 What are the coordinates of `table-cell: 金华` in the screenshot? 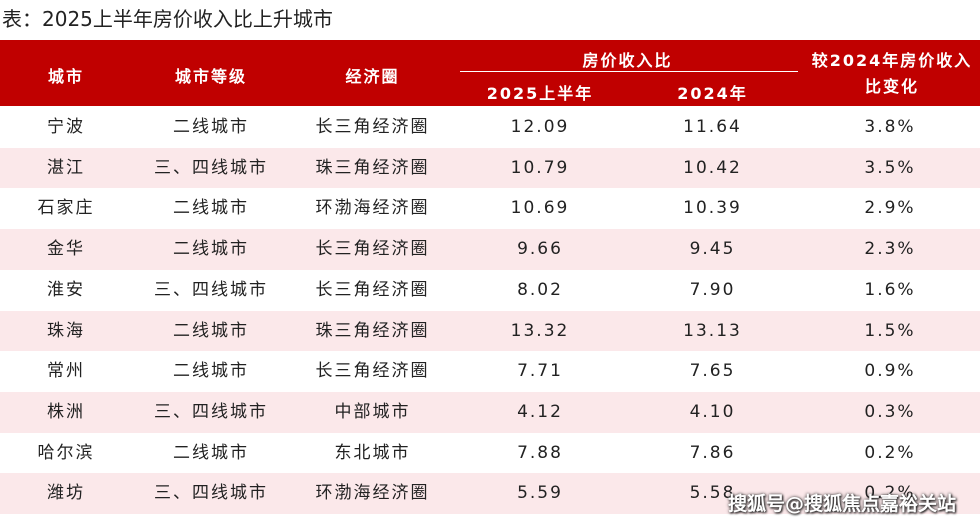 It's located at (66, 249).